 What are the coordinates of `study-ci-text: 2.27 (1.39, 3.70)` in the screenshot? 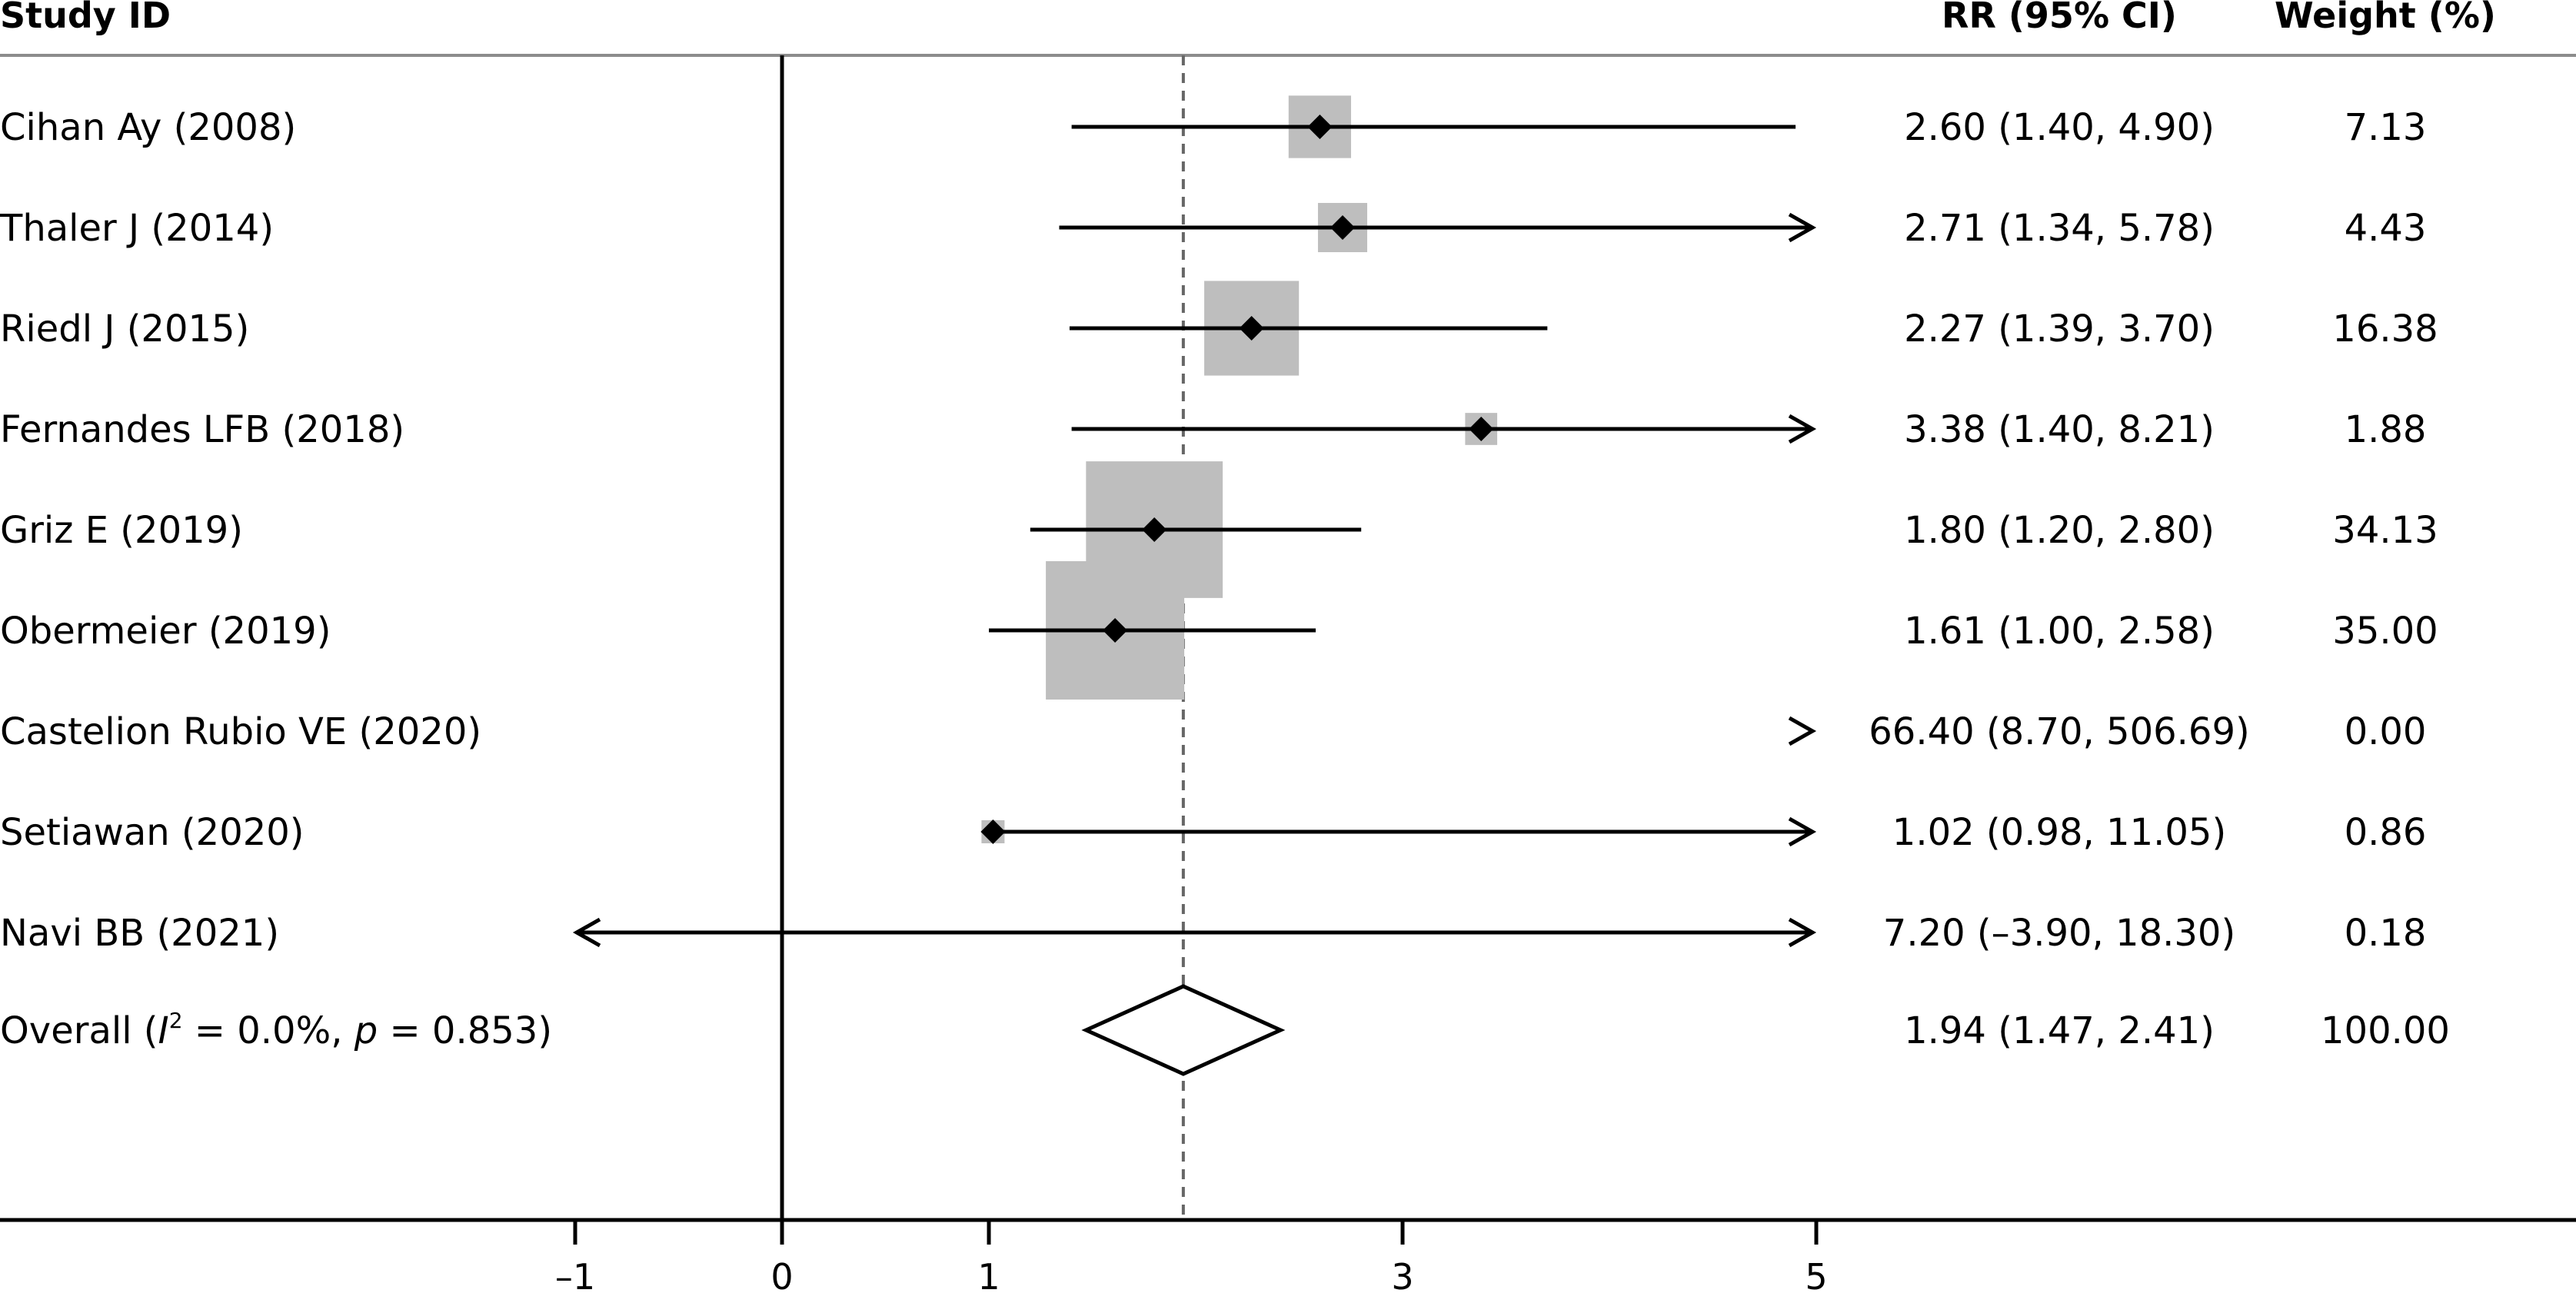 It's located at (2060, 329).